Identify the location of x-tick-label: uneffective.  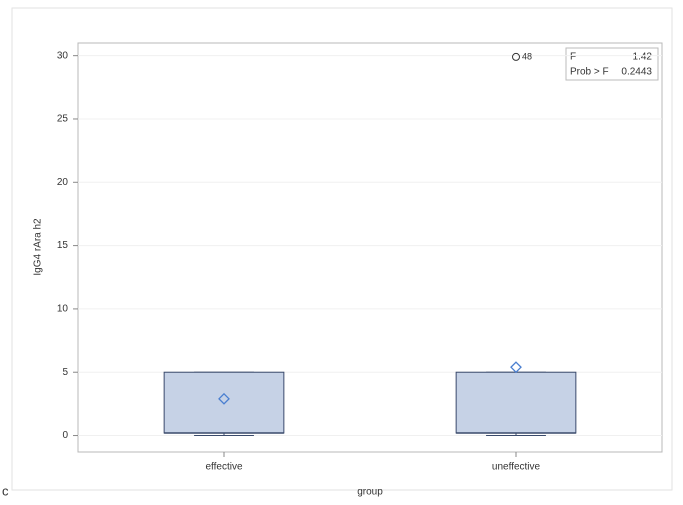
(516, 467).